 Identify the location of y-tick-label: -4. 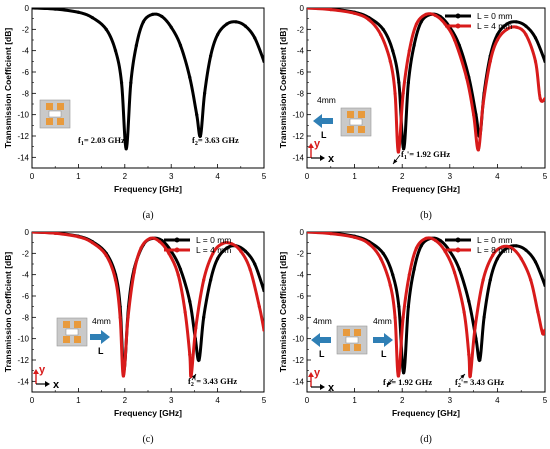
(301, 275).